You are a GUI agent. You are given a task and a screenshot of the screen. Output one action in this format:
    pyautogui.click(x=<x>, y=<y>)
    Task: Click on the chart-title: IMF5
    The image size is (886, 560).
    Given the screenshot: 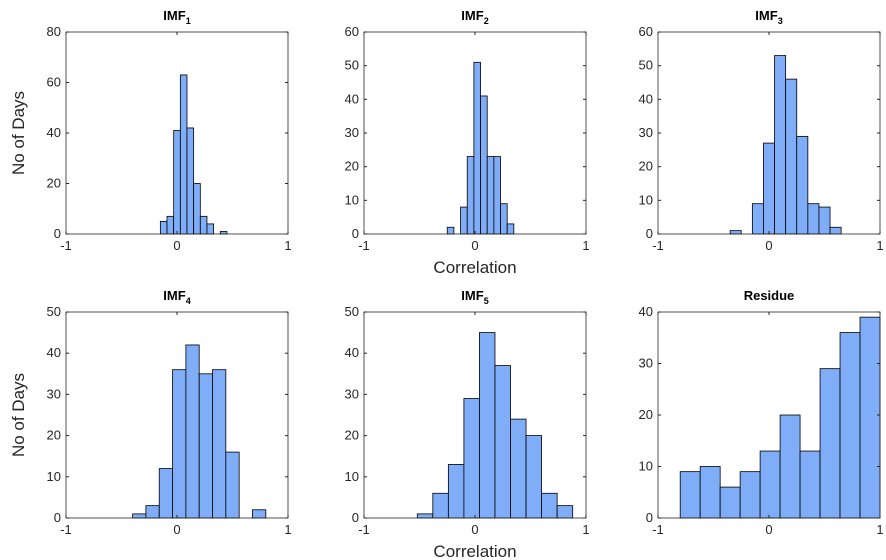 What is the action you would take?
    pyautogui.click(x=474, y=297)
    